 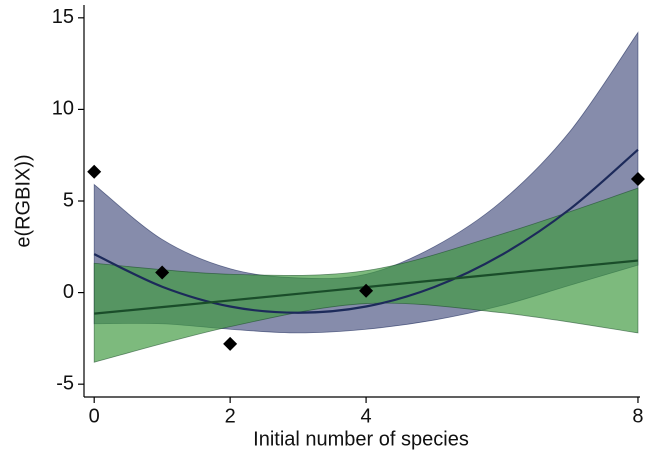 What do you see at coordinates (63, 109) in the screenshot?
I see `y-tick-label: 10` at bounding box center [63, 109].